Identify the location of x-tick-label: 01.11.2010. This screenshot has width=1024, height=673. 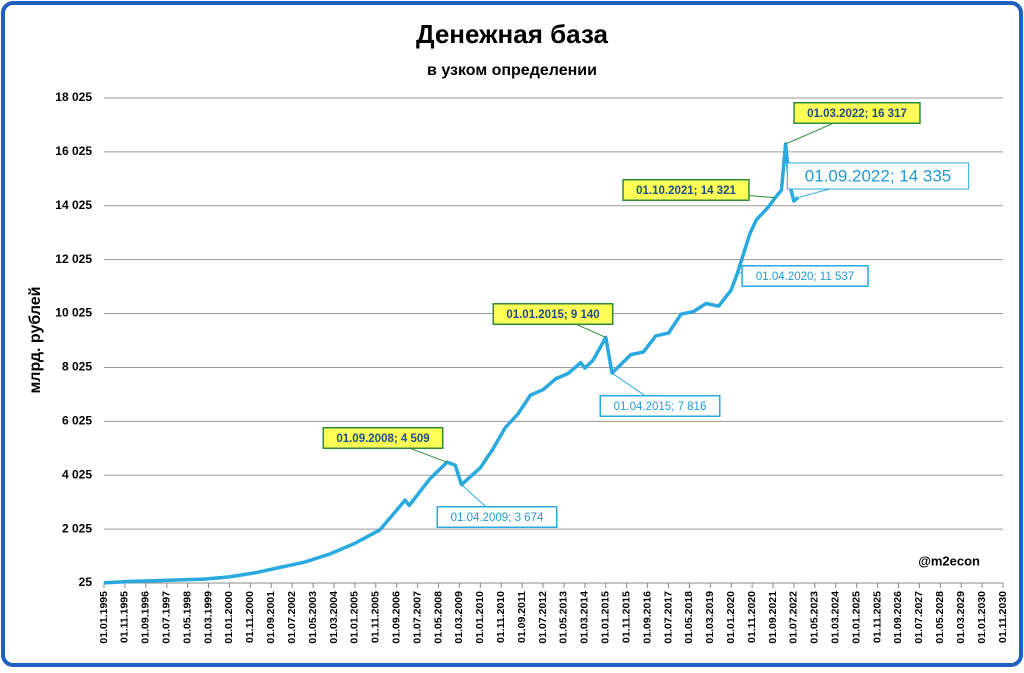
(501, 617).